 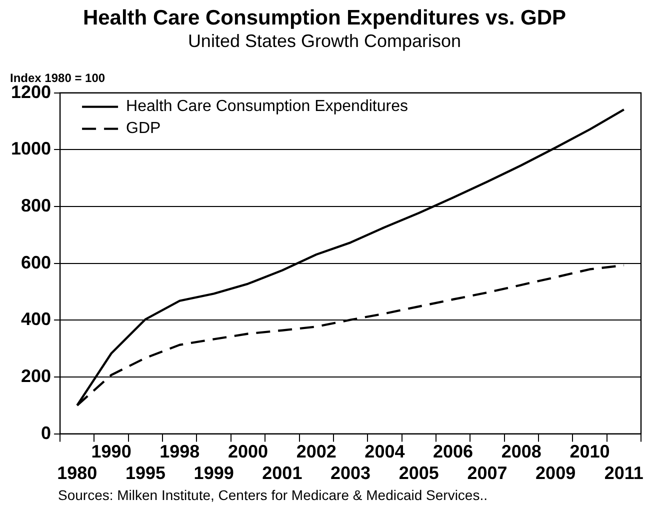 What do you see at coordinates (36, 205) in the screenshot?
I see `y-tick-label: 800` at bounding box center [36, 205].